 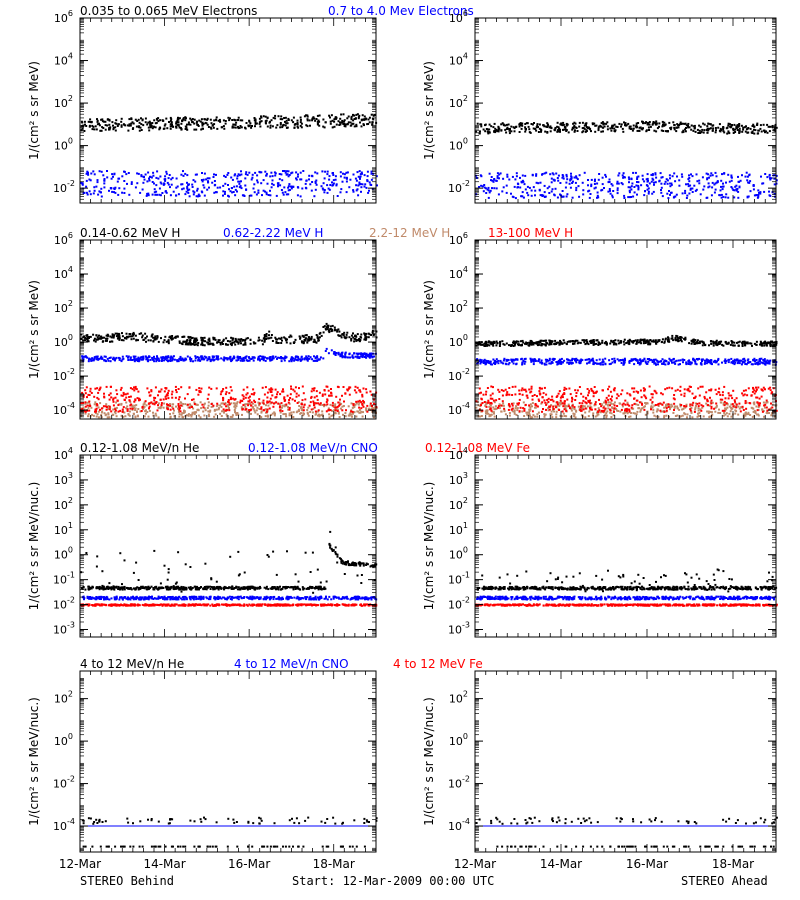 I want to click on series-points, so click(x=229, y=184).